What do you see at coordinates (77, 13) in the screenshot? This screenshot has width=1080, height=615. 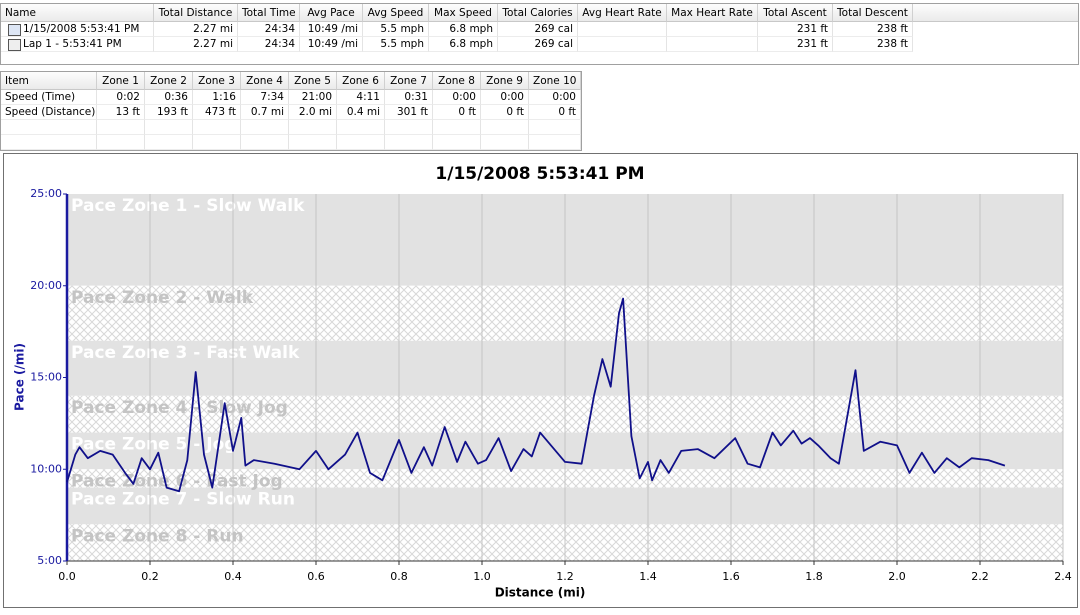 I see `column-header: Name` at bounding box center [77, 13].